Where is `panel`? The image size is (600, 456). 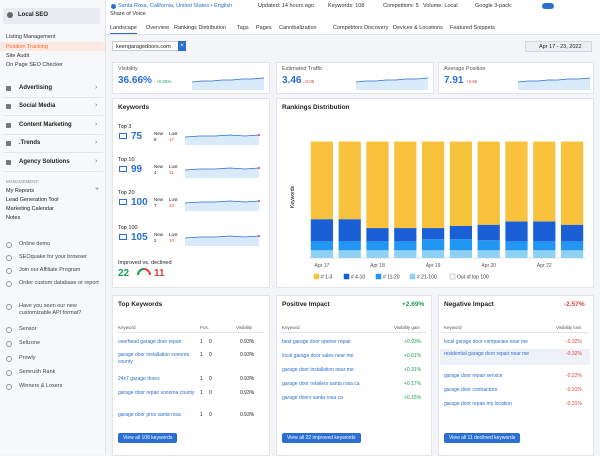
panel is located at coordinates (191, 375).